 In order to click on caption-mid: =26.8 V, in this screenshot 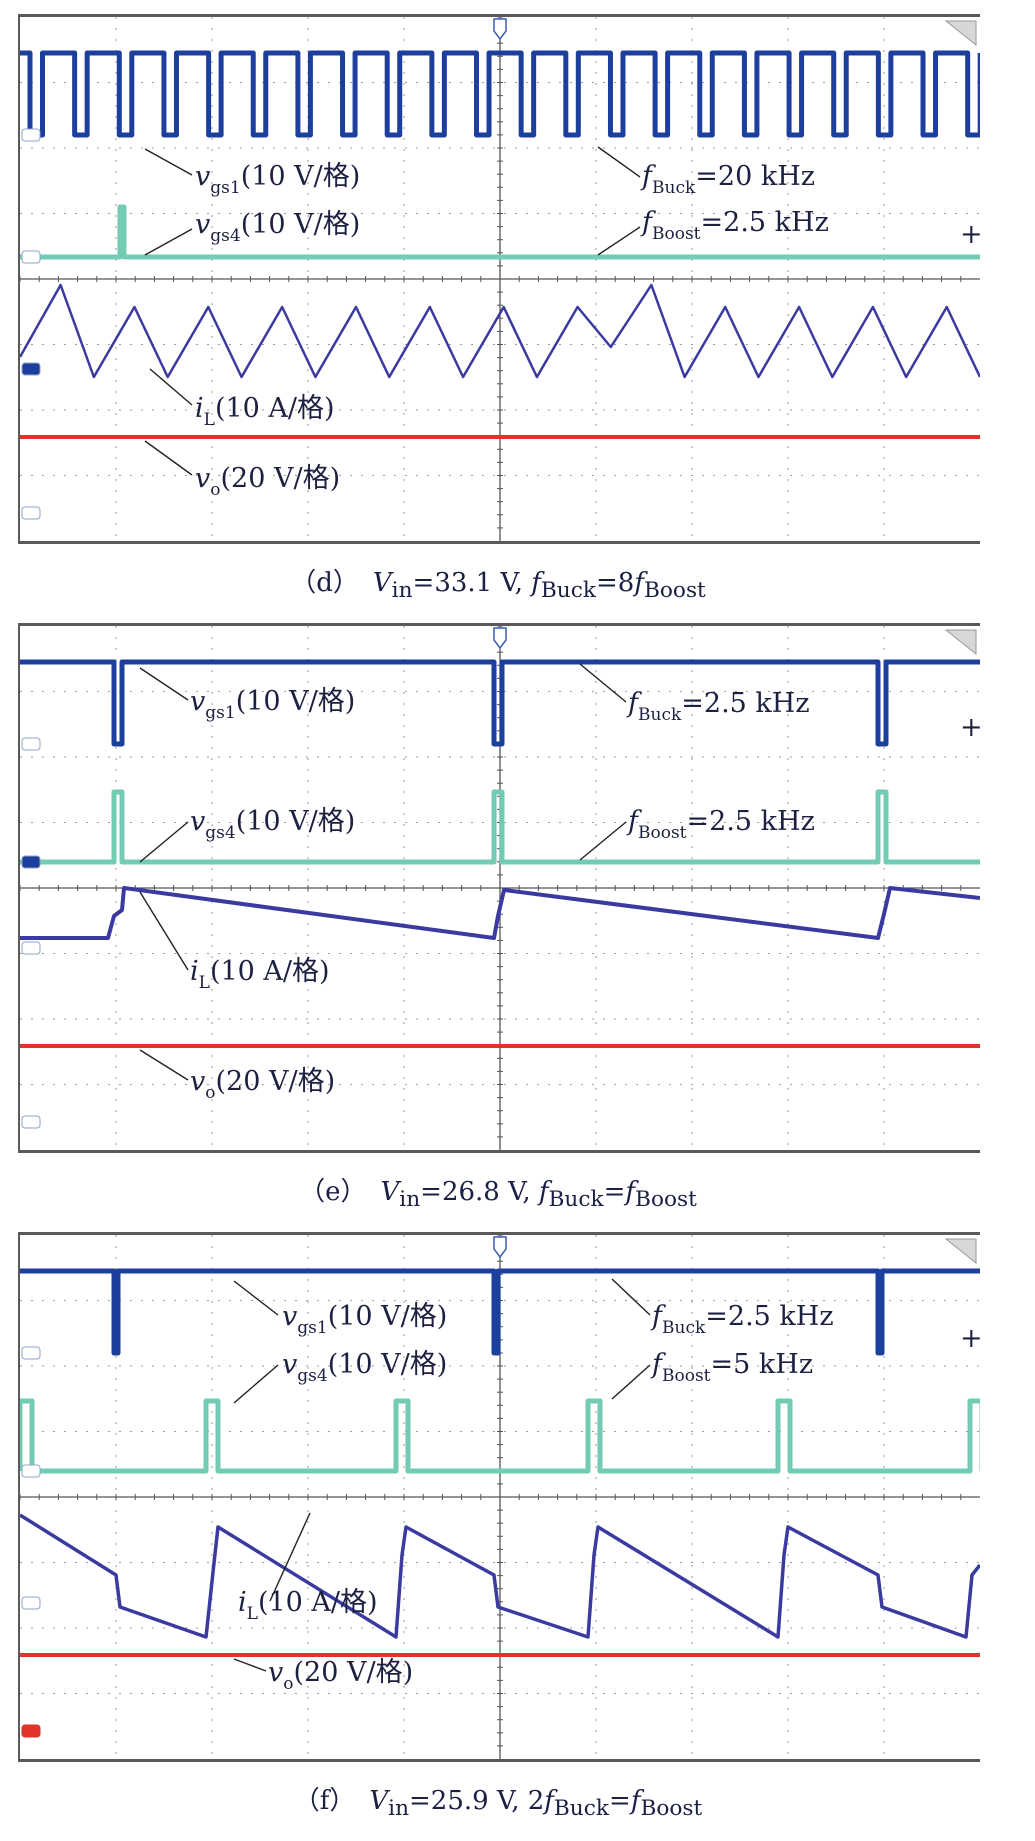, I will do `click(479, 1192)`.